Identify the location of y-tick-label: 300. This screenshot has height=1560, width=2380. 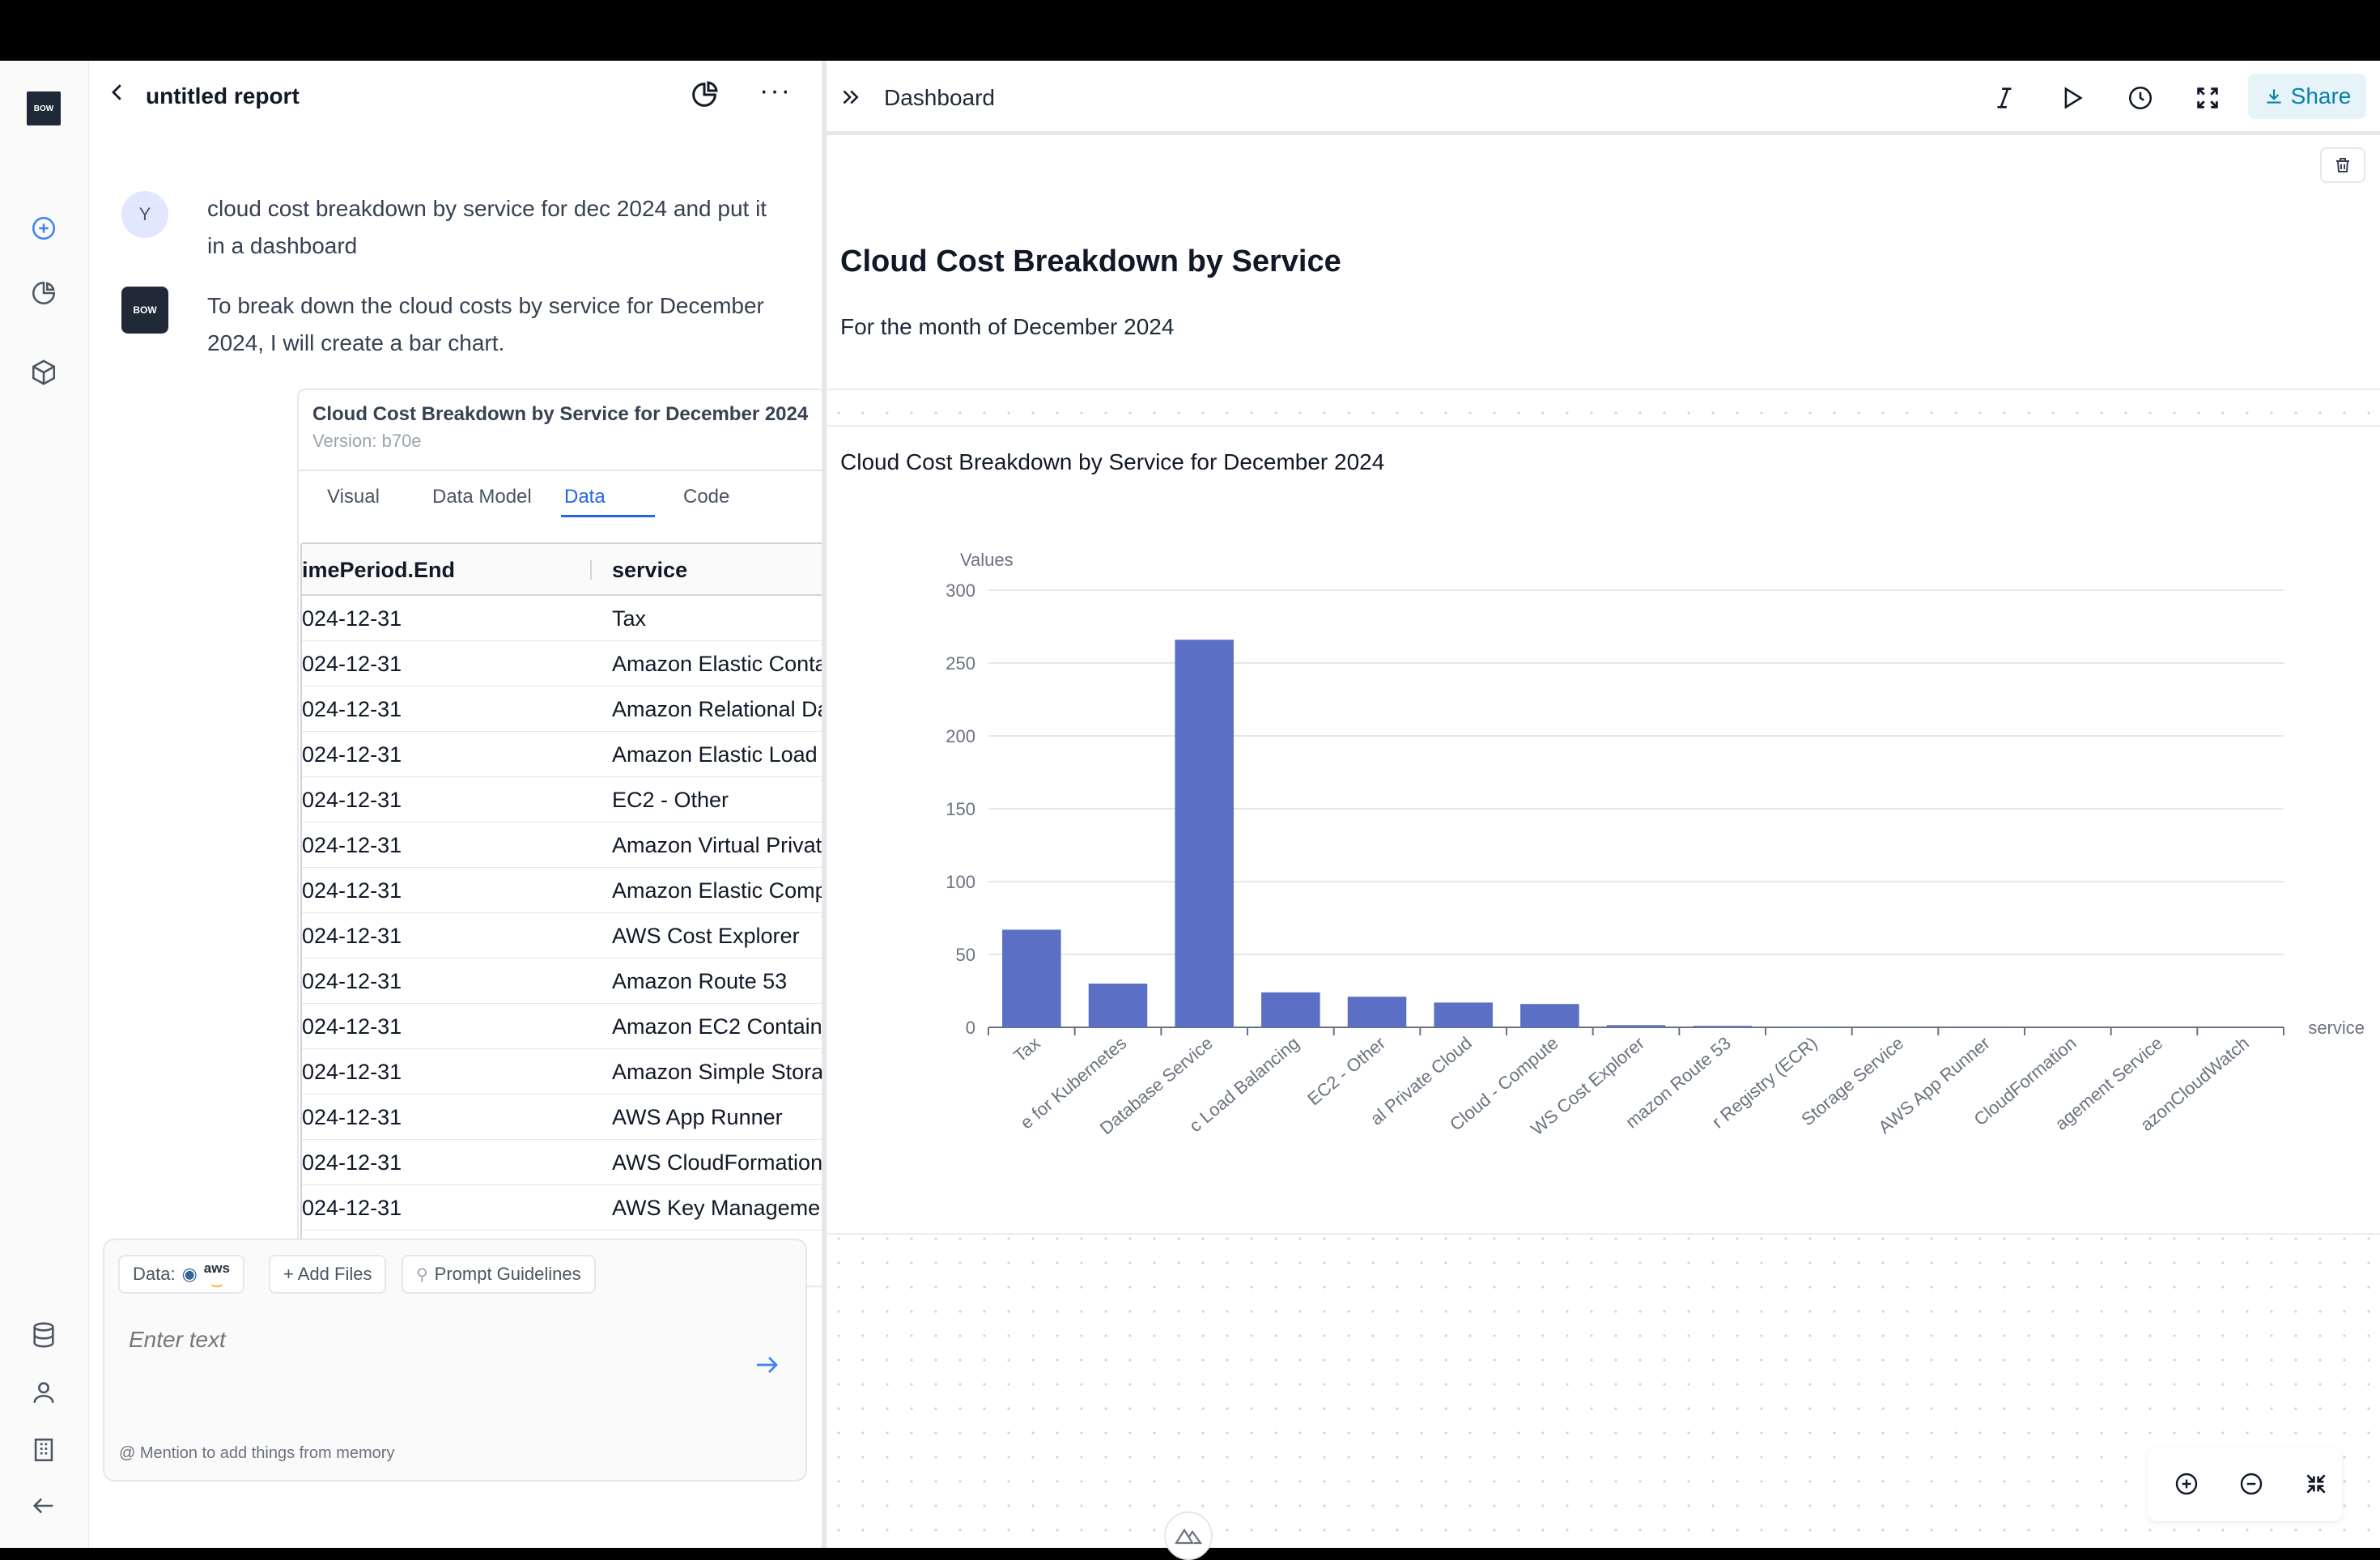
(960, 590).